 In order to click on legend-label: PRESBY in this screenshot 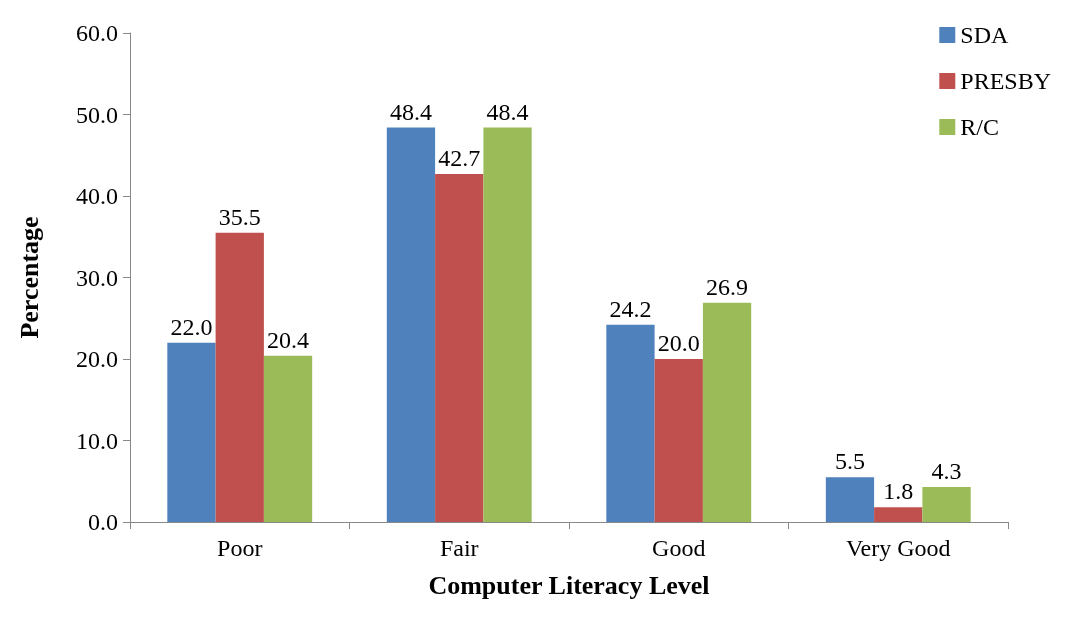, I will do `click(1005, 81)`.